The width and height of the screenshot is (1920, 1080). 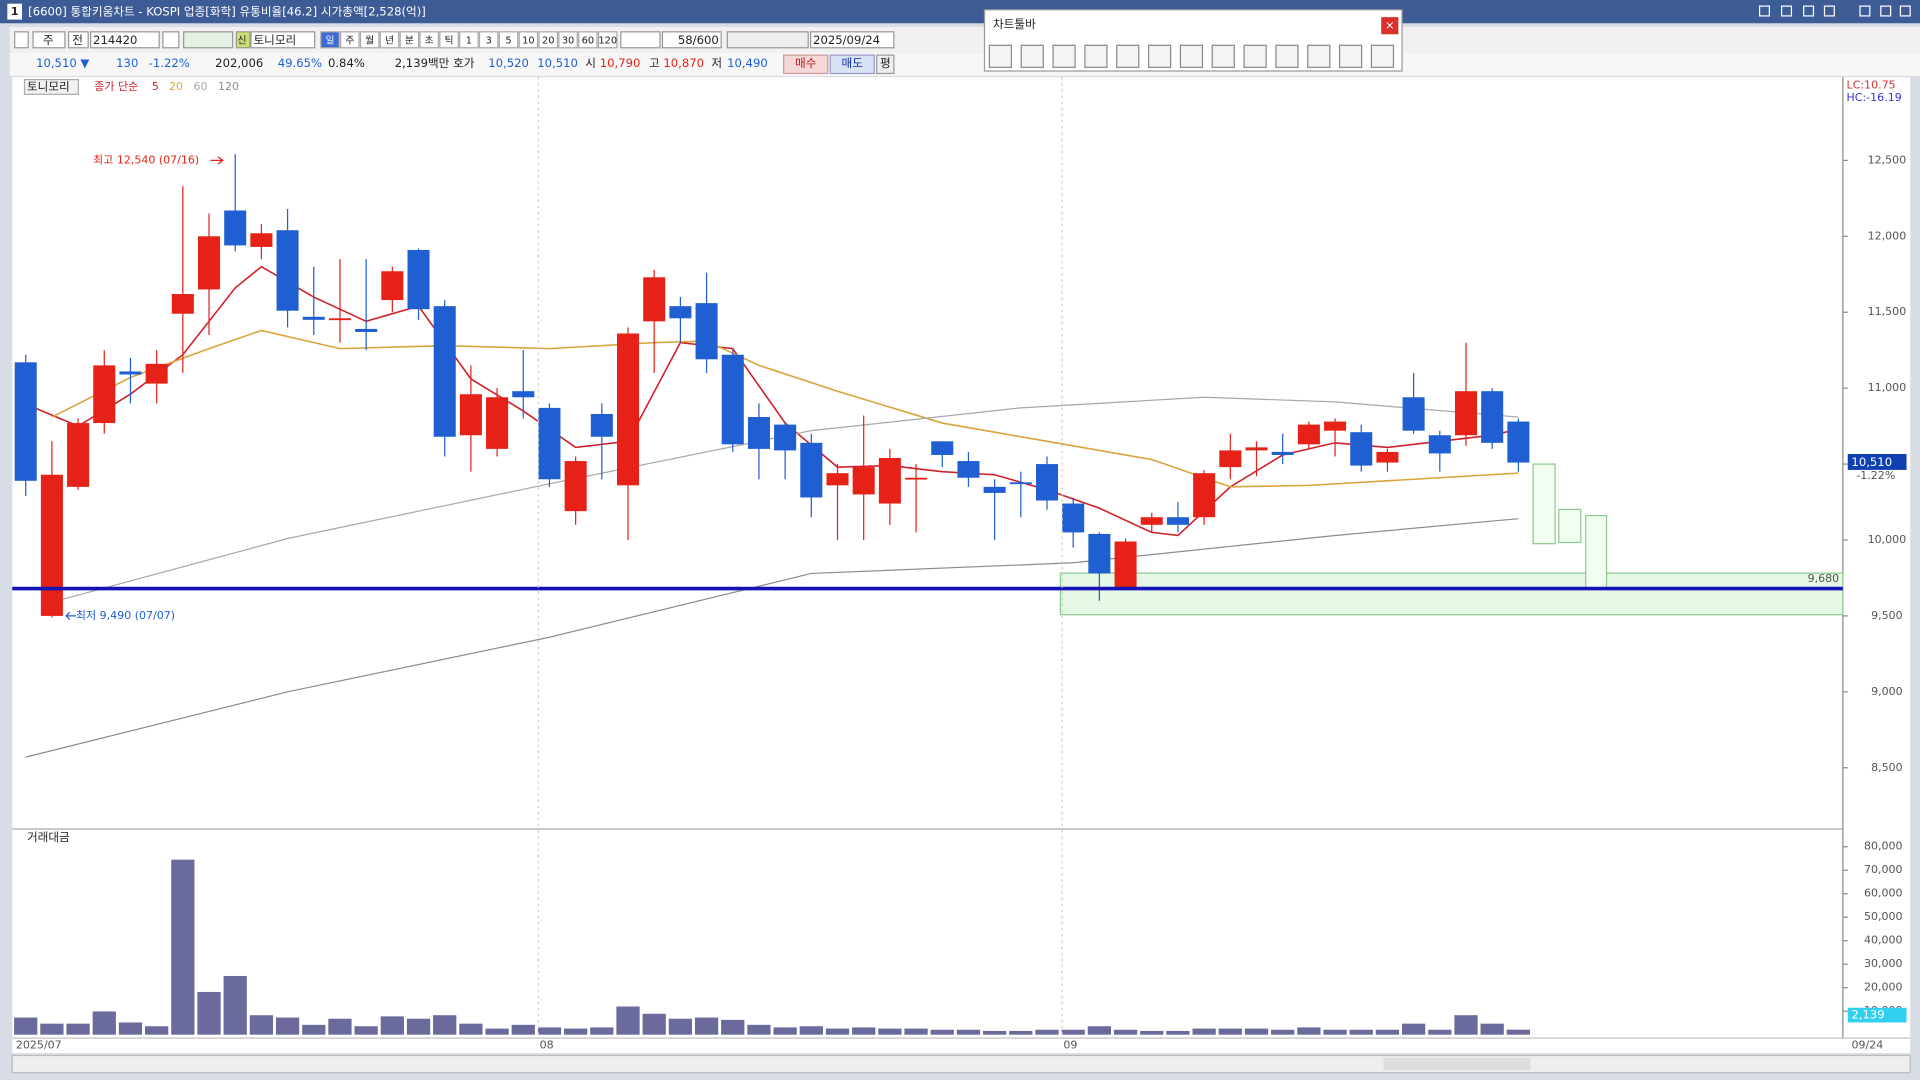 I want to click on scroll-thumb, so click(x=1457, y=1064).